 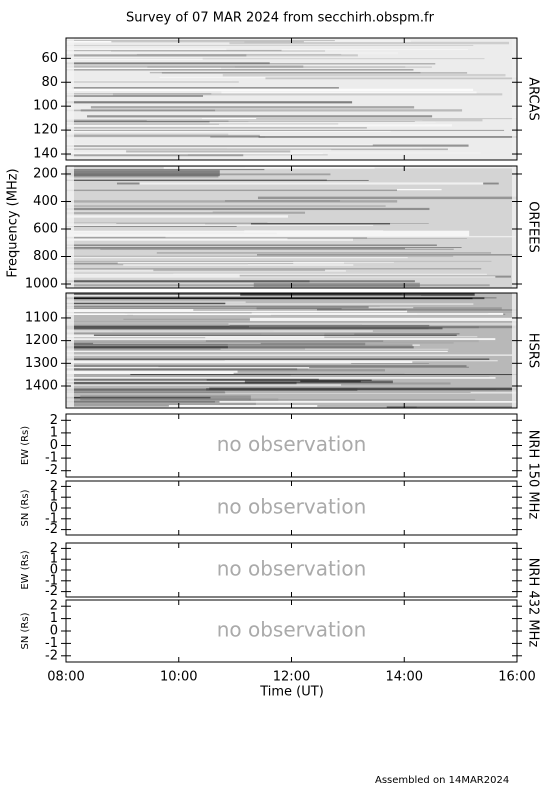 What do you see at coordinates (291, 677) in the screenshot?
I see `x-tick-label: 12:00` at bounding box center [291, 677].